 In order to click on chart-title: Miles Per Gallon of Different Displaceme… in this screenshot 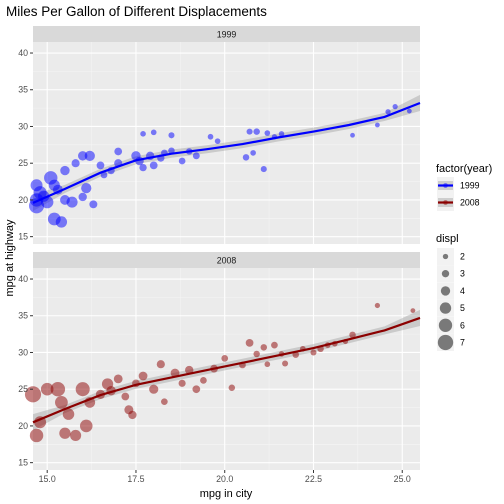, I will do `click(136, 11)`.